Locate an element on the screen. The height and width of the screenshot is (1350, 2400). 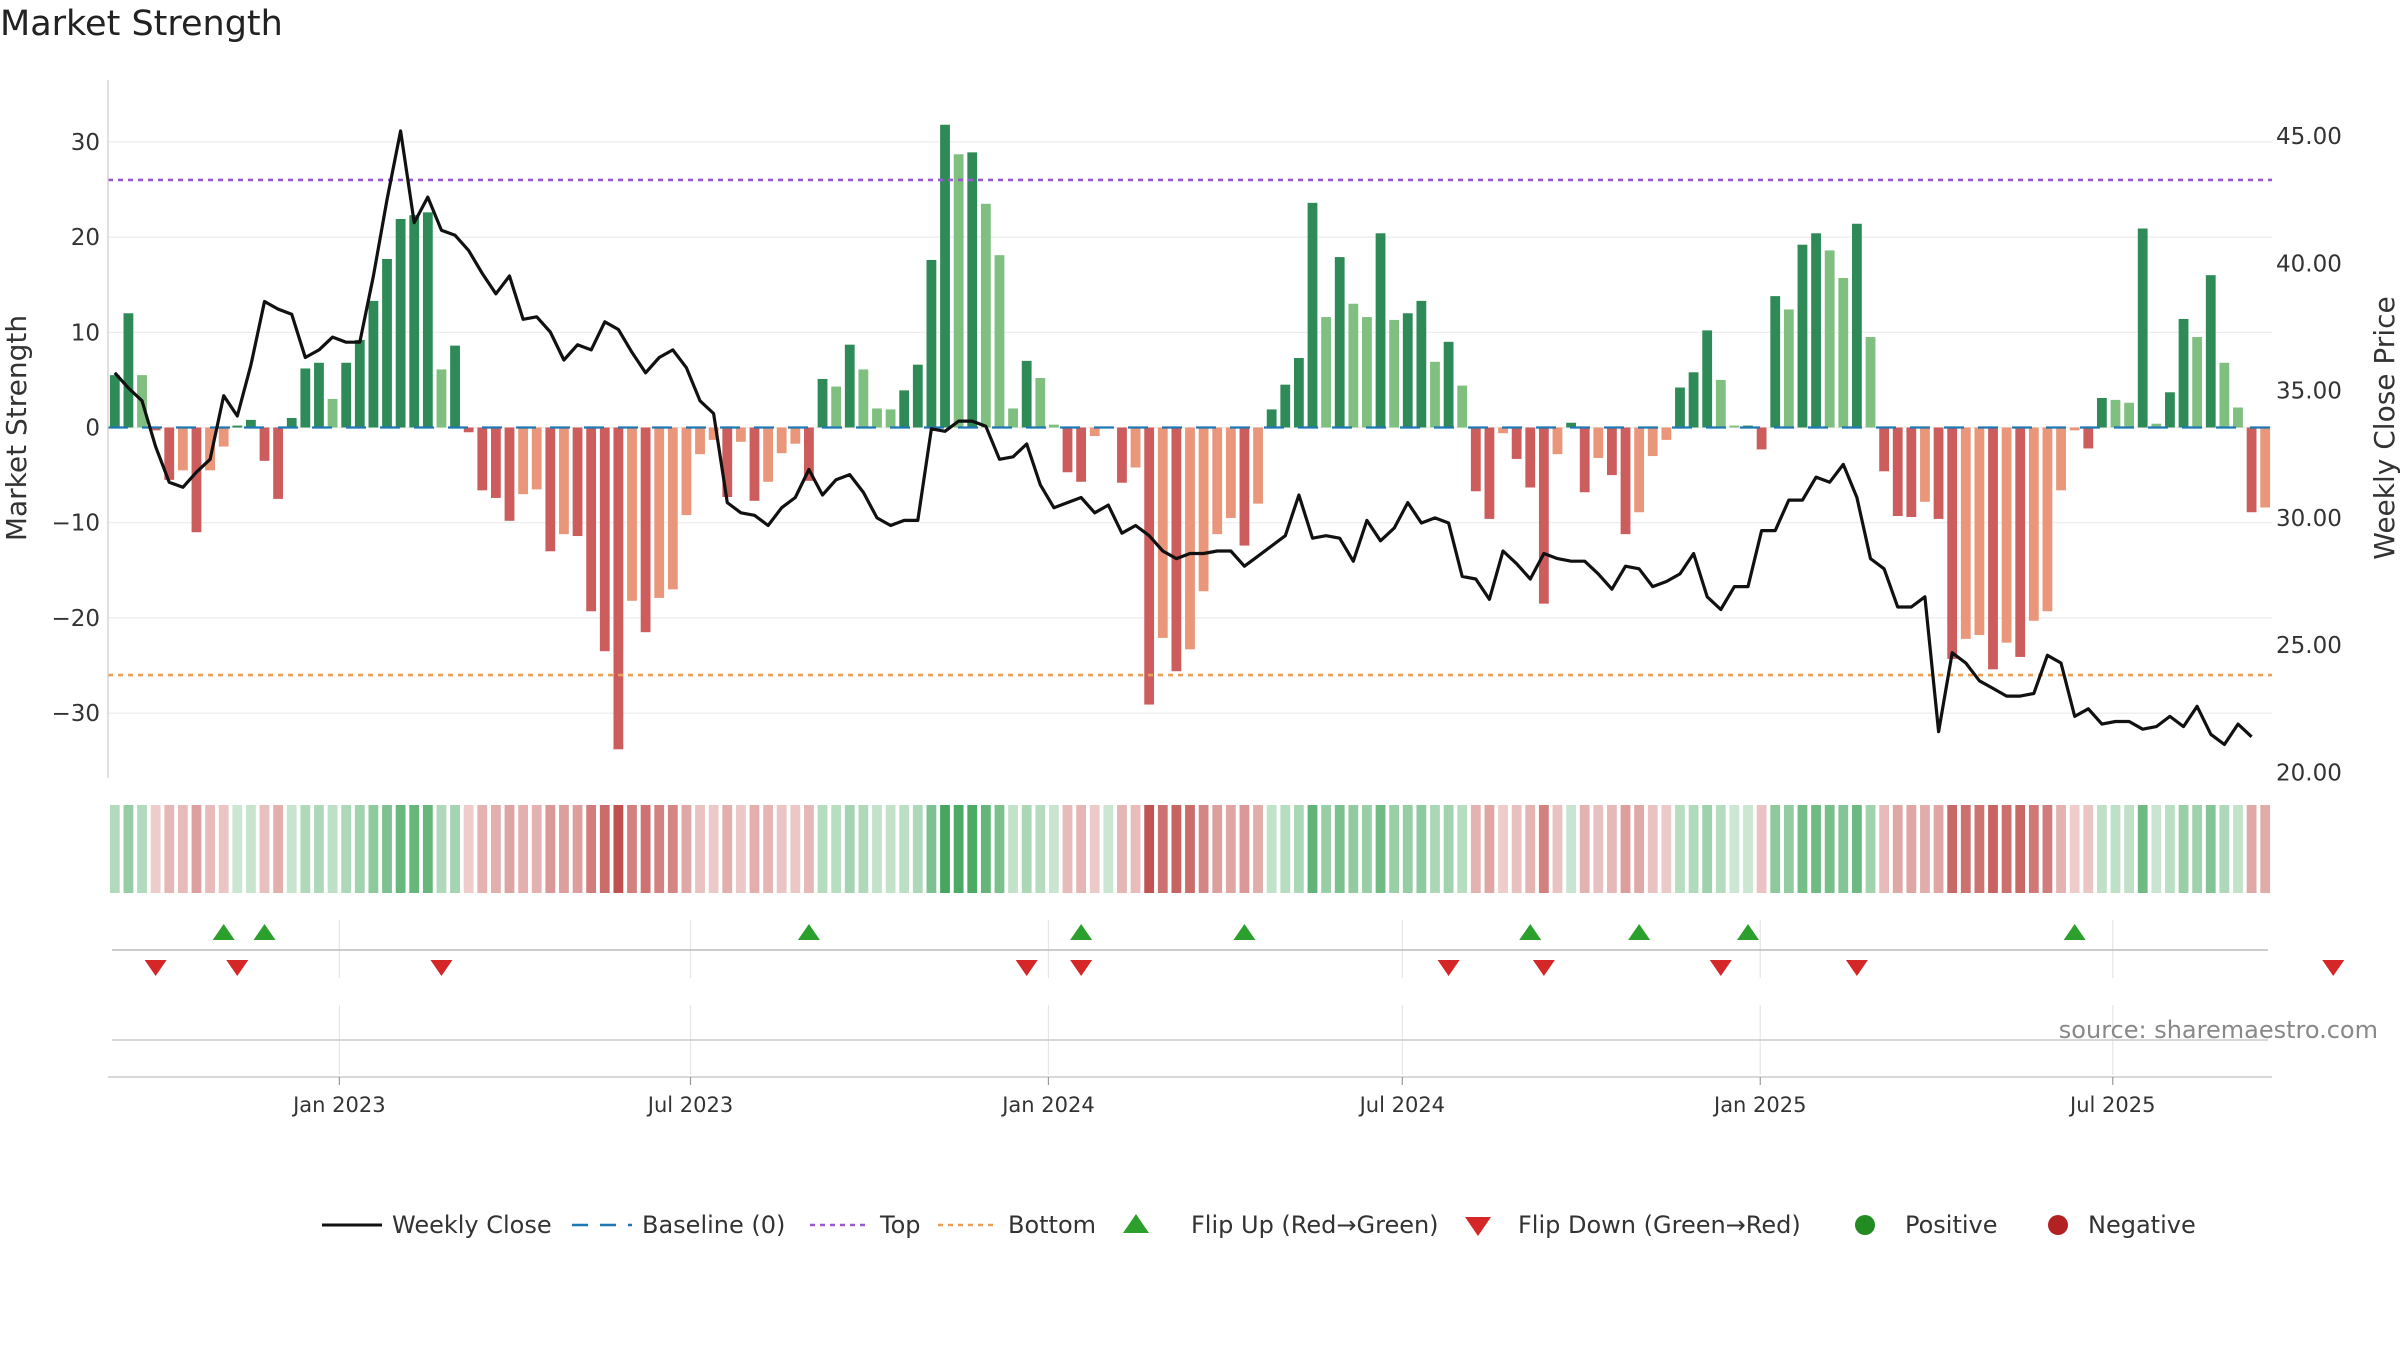
legend-label: Weekly Close is located at coordinates (472, 1225).